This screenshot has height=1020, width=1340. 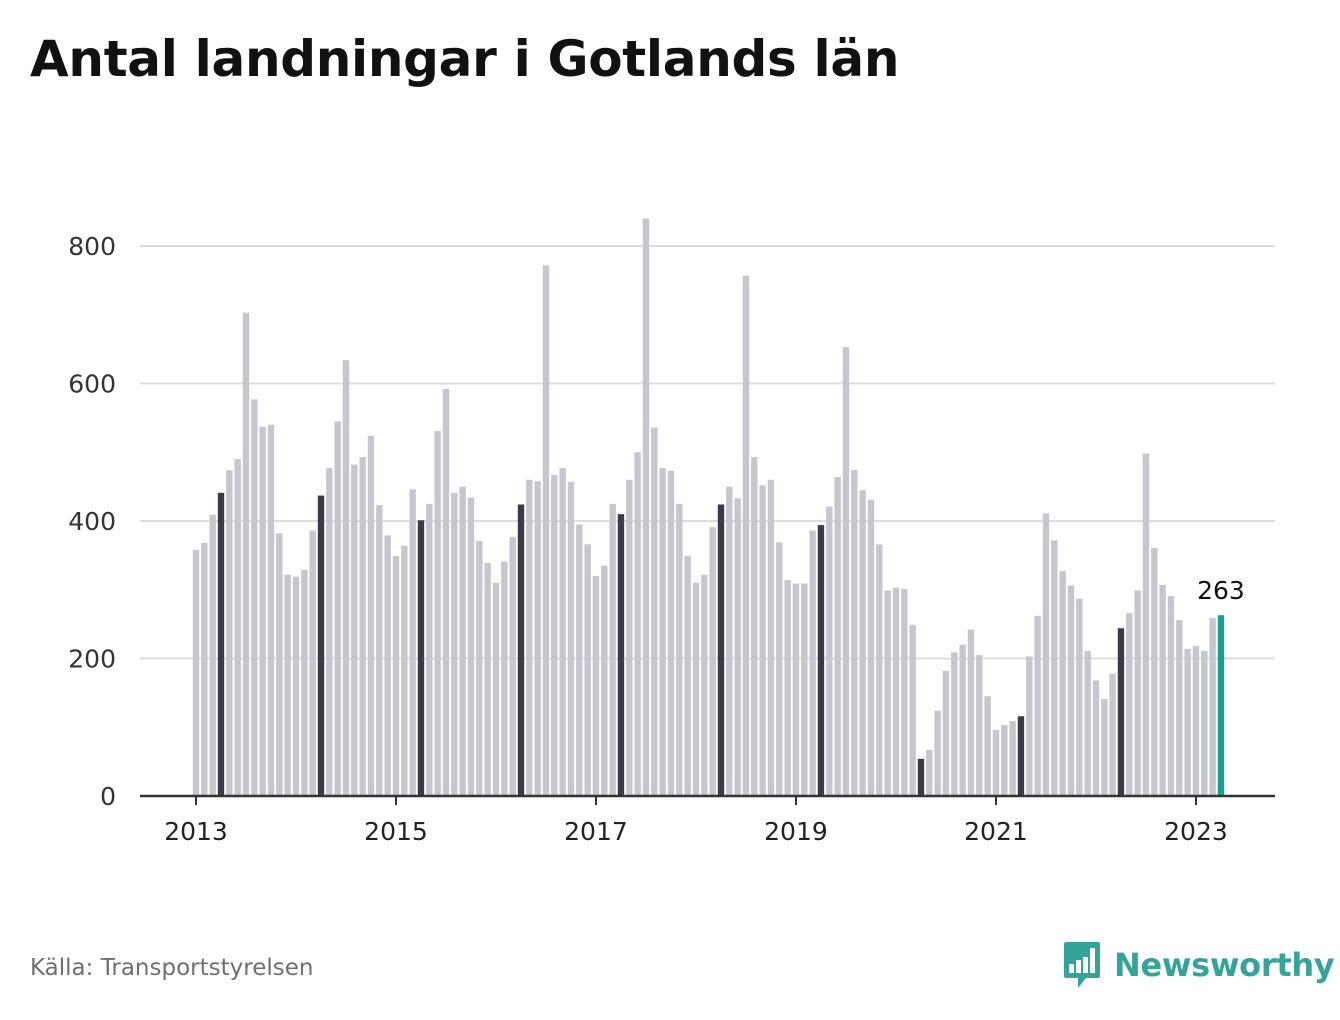 I want to click on axes, so click(x=707, y=799).